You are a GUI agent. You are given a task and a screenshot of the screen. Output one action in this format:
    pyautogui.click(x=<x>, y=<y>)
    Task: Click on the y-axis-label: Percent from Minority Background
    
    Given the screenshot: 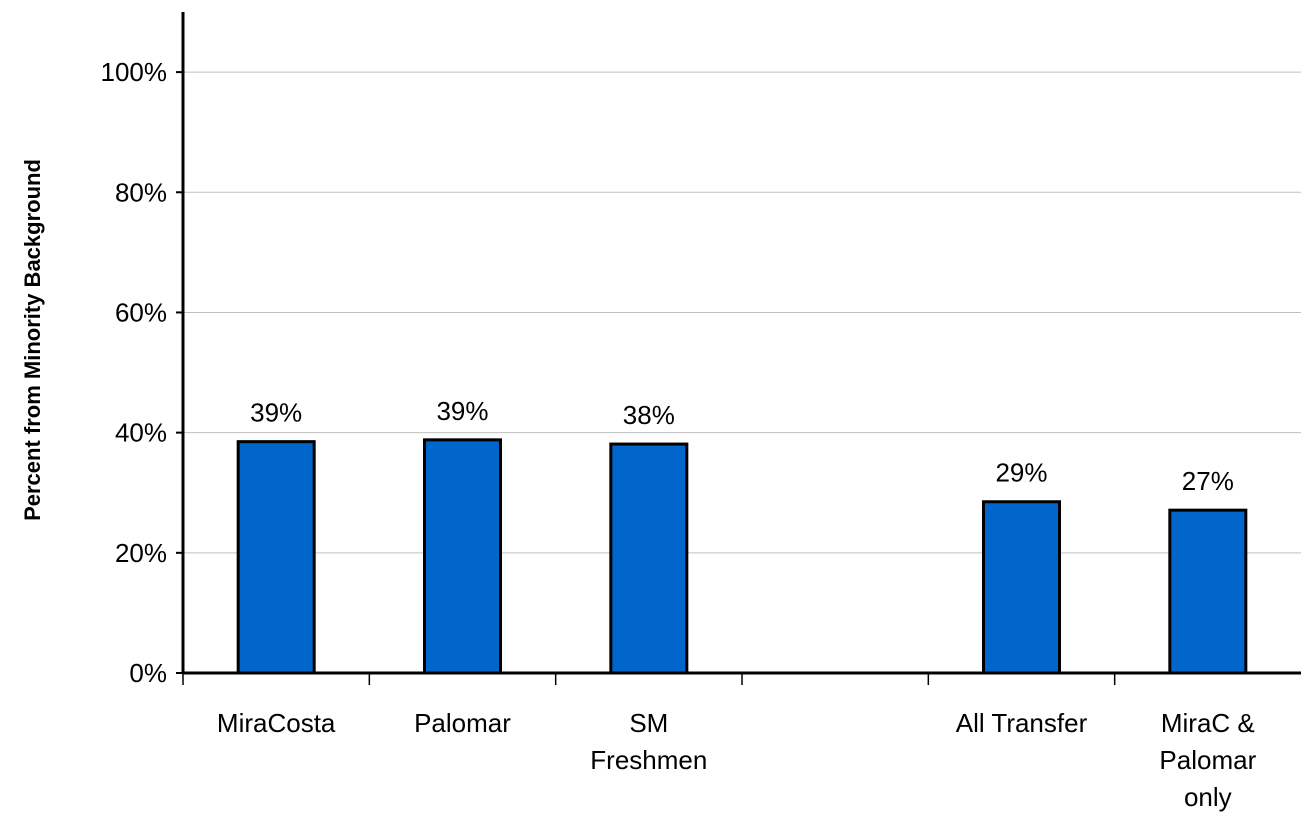 What is the action you would take?
    pyautogui.click(x=32, y=340)
    